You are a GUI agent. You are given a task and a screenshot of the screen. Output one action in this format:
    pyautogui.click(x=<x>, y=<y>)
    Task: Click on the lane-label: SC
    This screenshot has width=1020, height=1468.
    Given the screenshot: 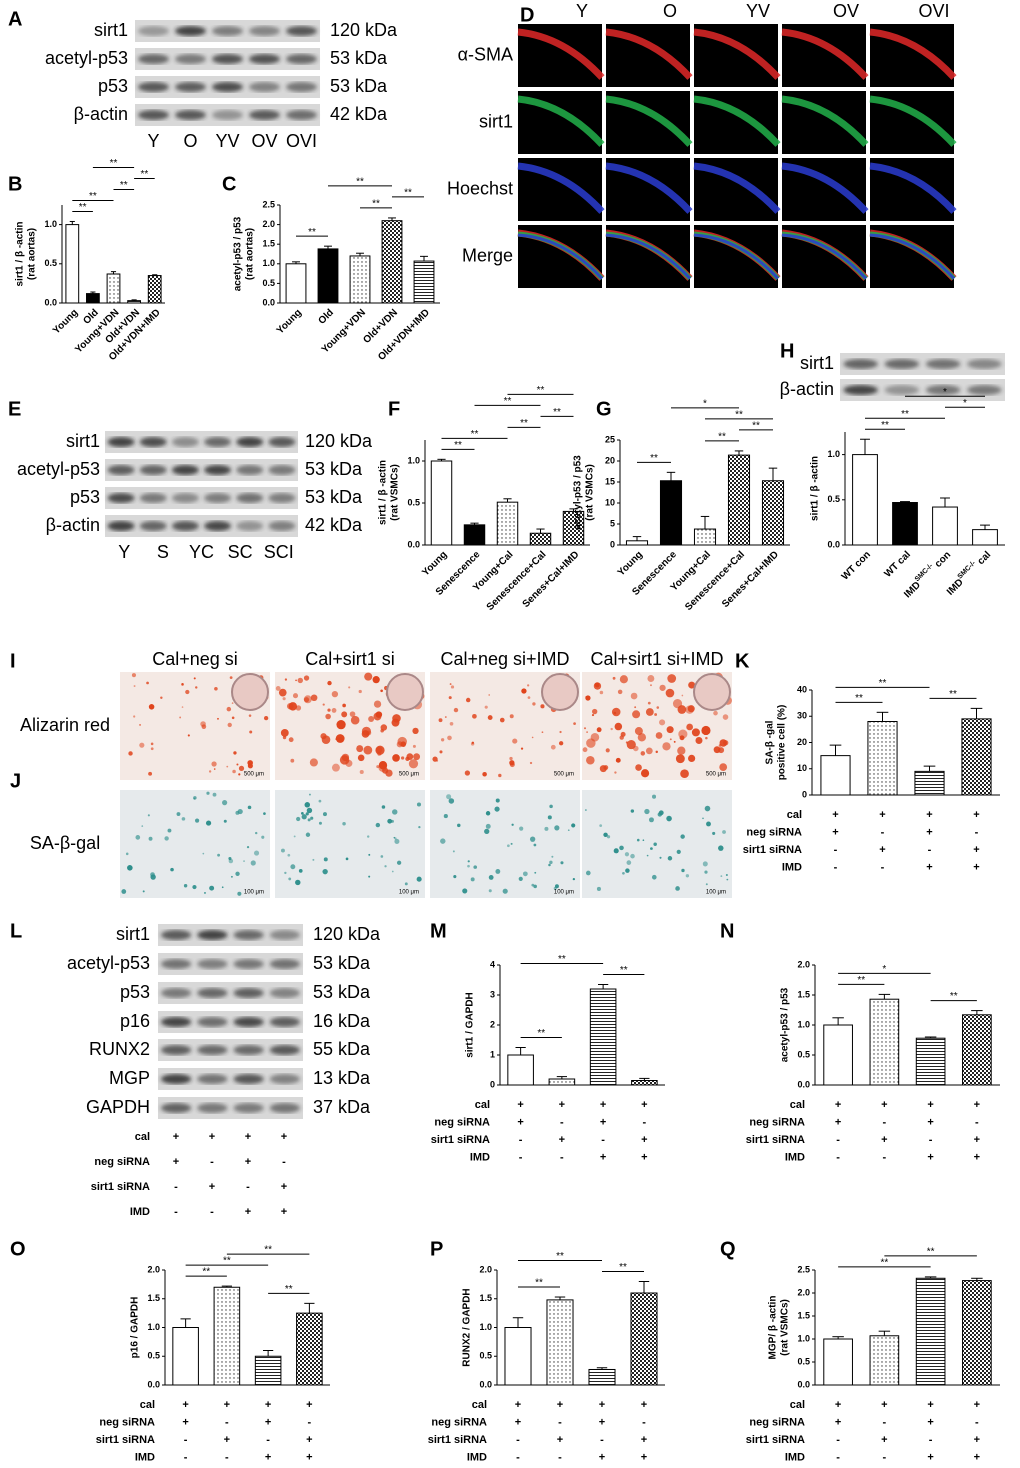 What is the action you would take?
    pyautogui.click(x=240, y=552)
    